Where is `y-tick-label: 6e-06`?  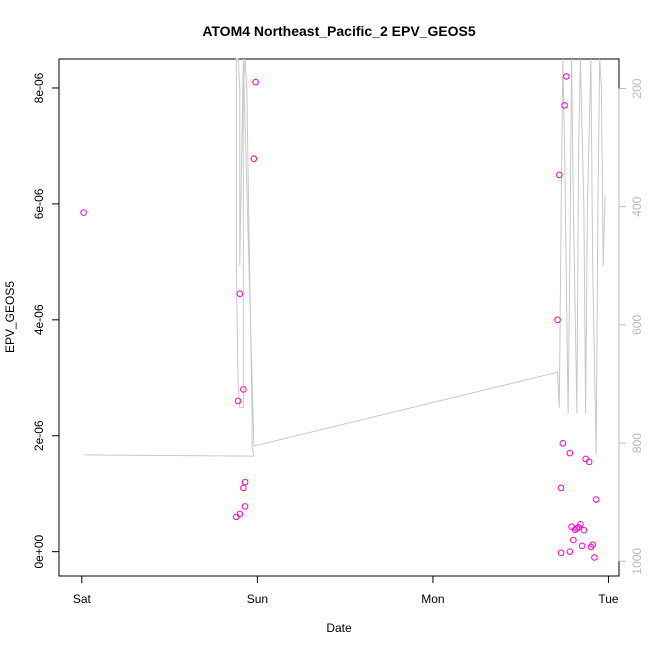 y-tick-label: 6e-06 is located at coordinates (39, 203).